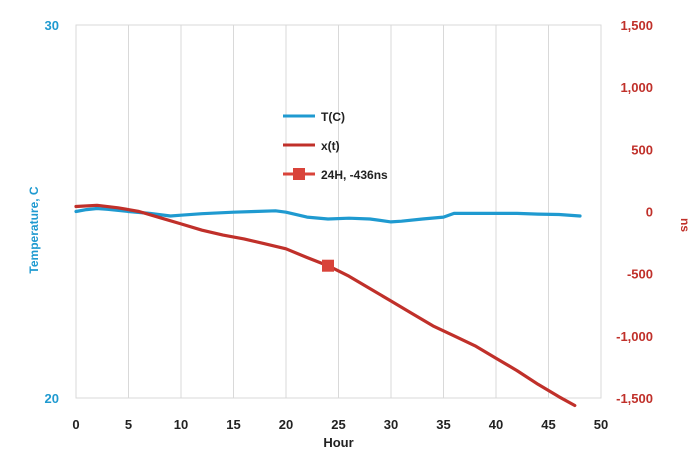 Image resolution: width=697 pixels, height=460 pixels. Describe the element at coordinates (634, 336) in the screenshot. I see `y-right-tick-label: -1,000` at that location.